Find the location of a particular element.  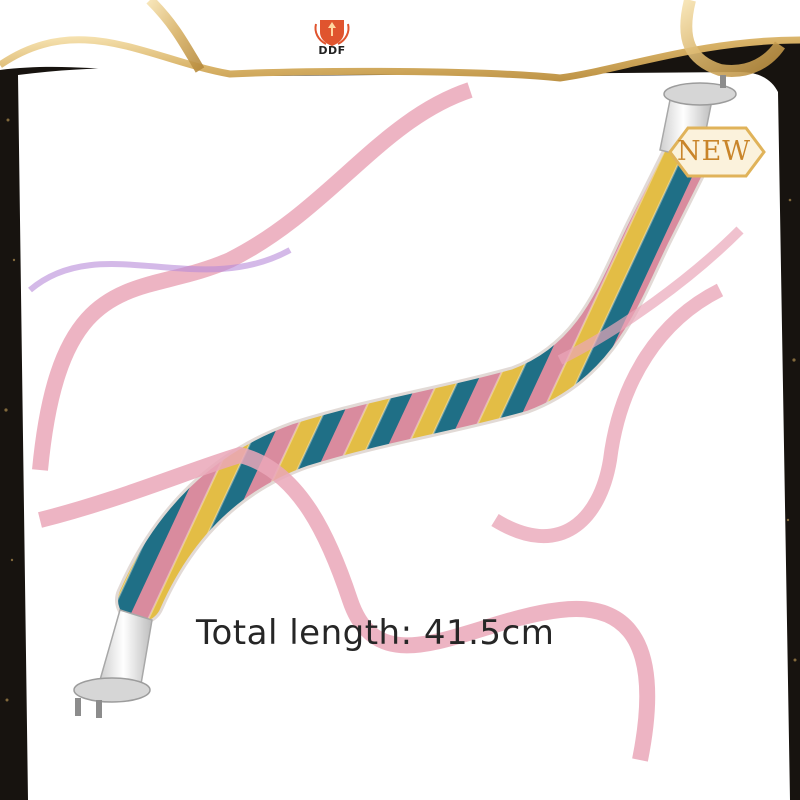

gold-ribbon-left-loop is located at coordinates (175, 36).